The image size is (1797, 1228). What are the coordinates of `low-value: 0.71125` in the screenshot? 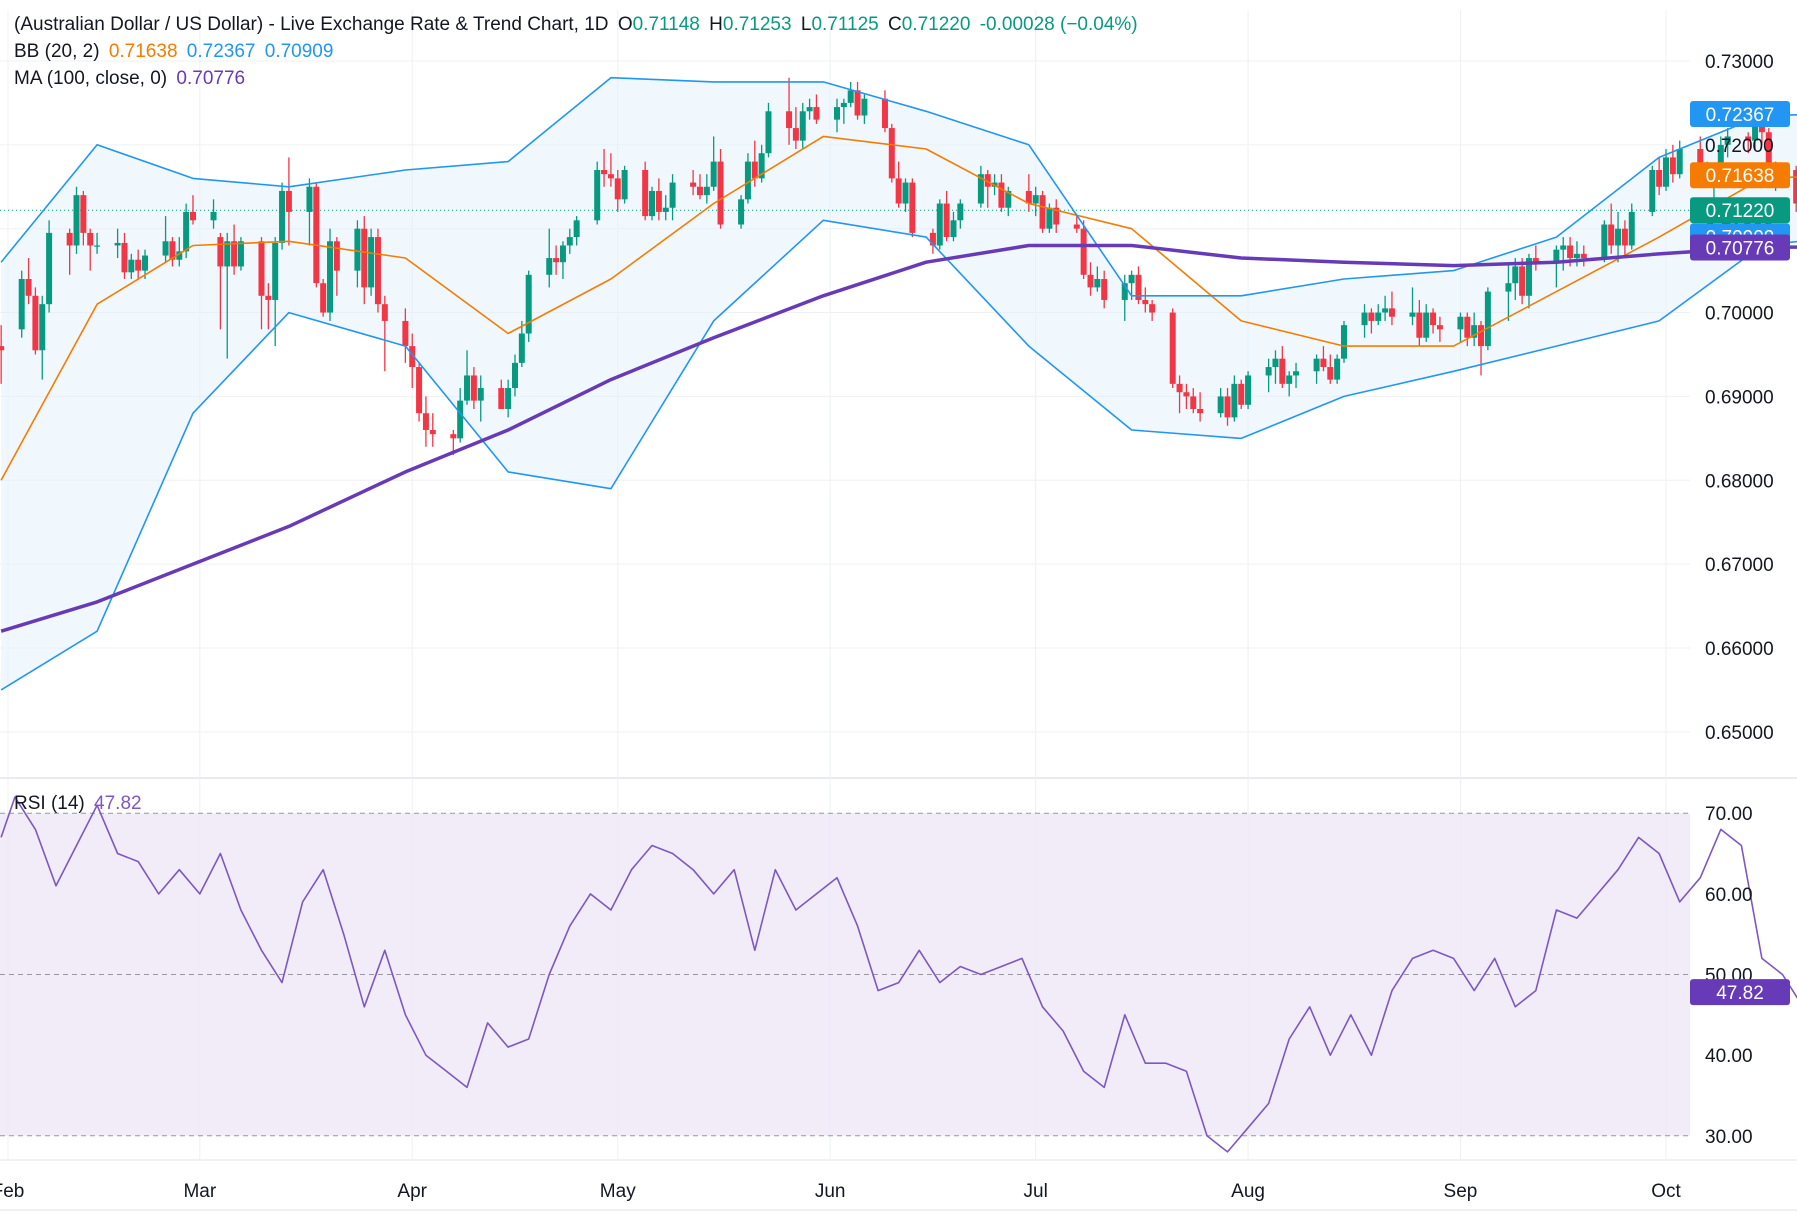 It's located at (845, 24).